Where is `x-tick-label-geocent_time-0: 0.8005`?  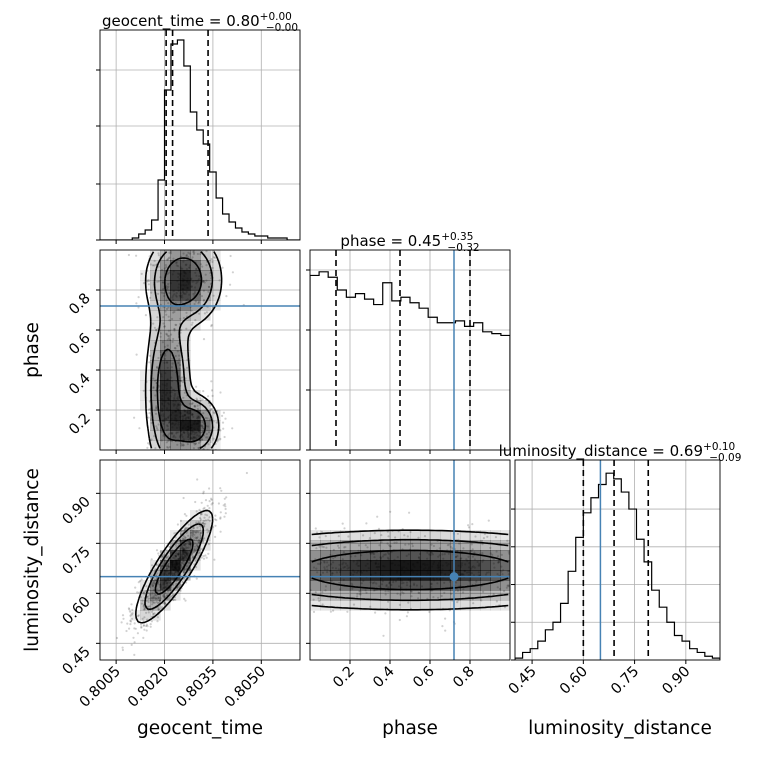
x-tick-label-geocent_time-0: 0.8005 is located at coordinates (100, 687).